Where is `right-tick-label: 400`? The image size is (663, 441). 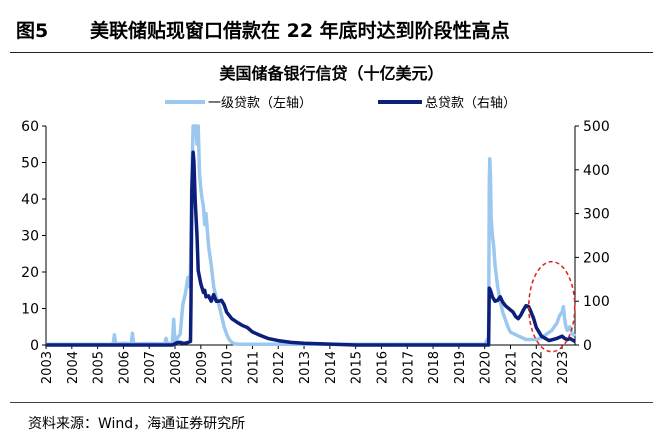
right-tick-label: 400 is located at coordinates (596, 171).